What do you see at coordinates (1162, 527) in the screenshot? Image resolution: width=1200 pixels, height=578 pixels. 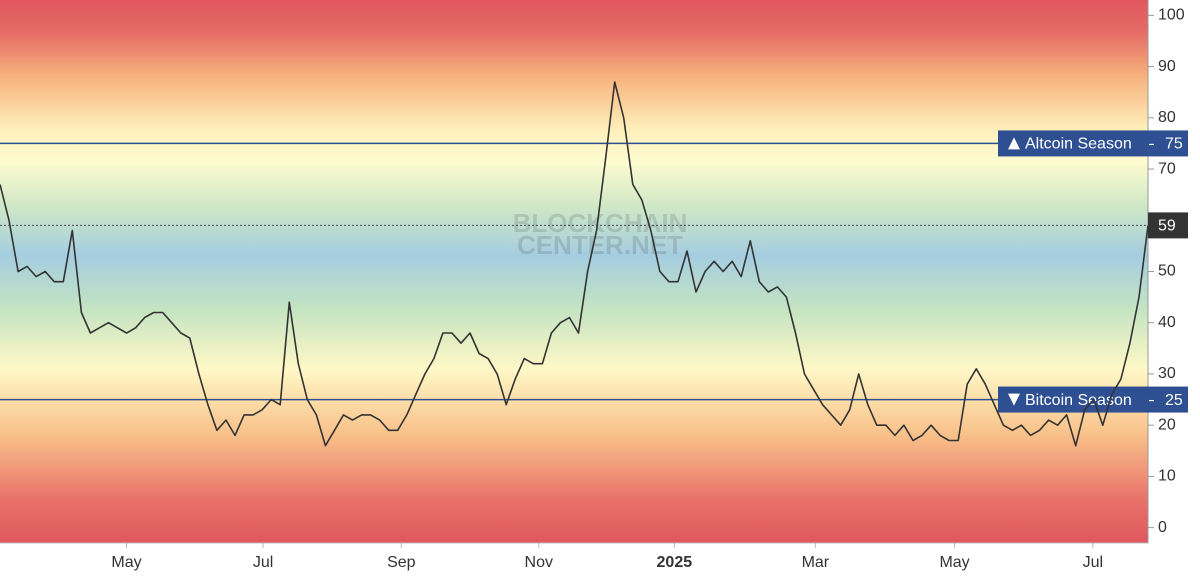 I see `y-tick-label: 0` at bounding box center [1162, 527].